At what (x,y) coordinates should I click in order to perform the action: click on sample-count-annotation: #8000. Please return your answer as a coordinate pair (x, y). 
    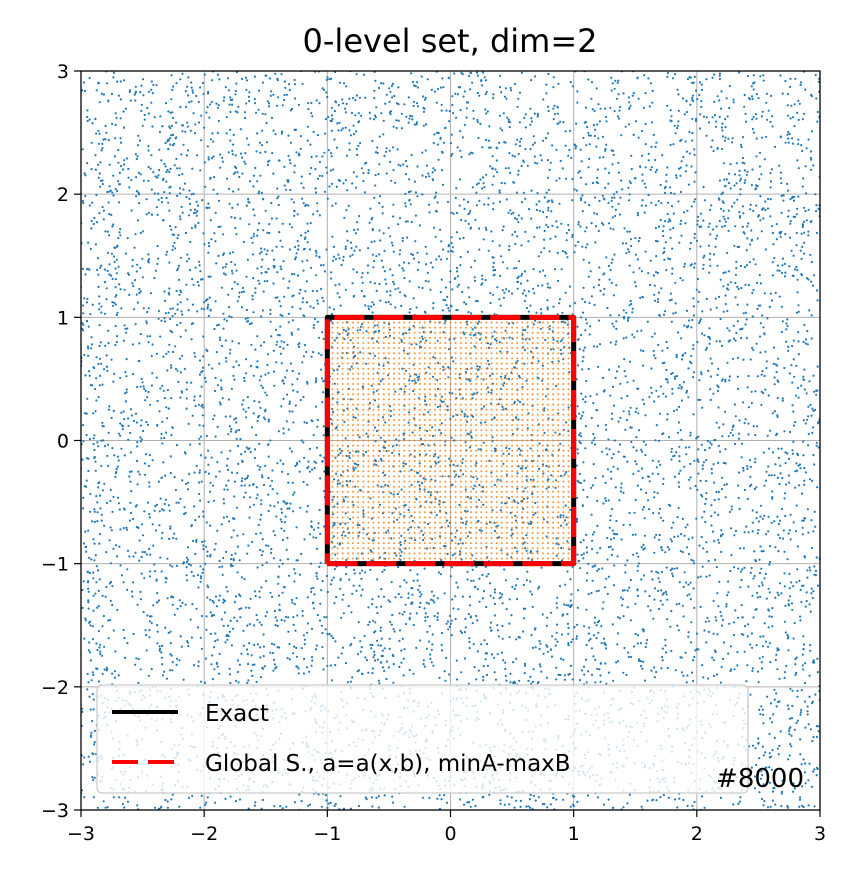
    Looking at the image, I should click on (760, 779).